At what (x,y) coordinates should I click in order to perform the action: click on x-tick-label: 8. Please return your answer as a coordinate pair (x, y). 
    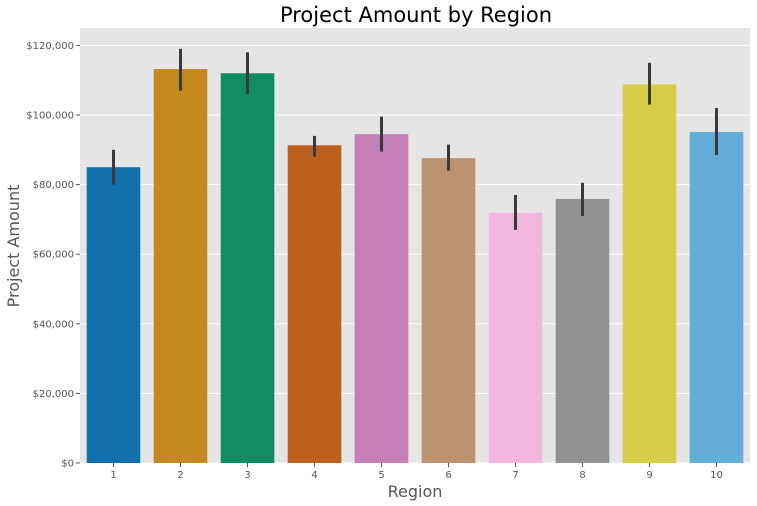
    Looking at the image, I should click on (582, 475).